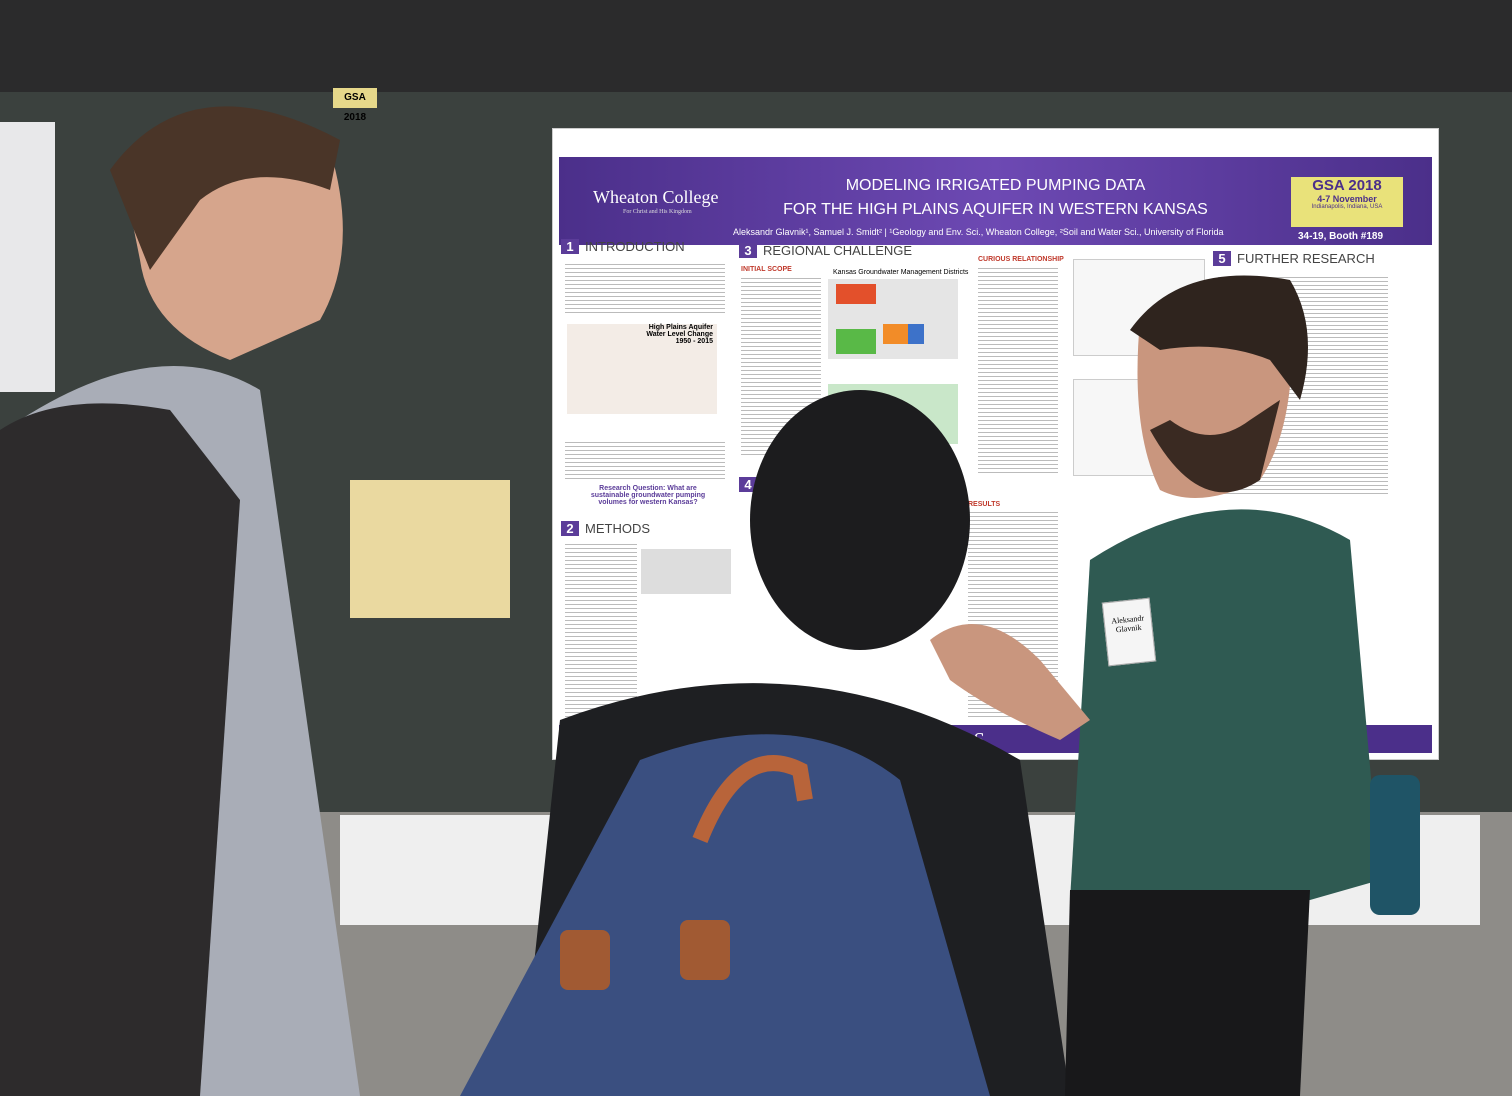  Describe the element at coordinates (1010, 682) in the screenshot. I see `right-person-hand` at that location.